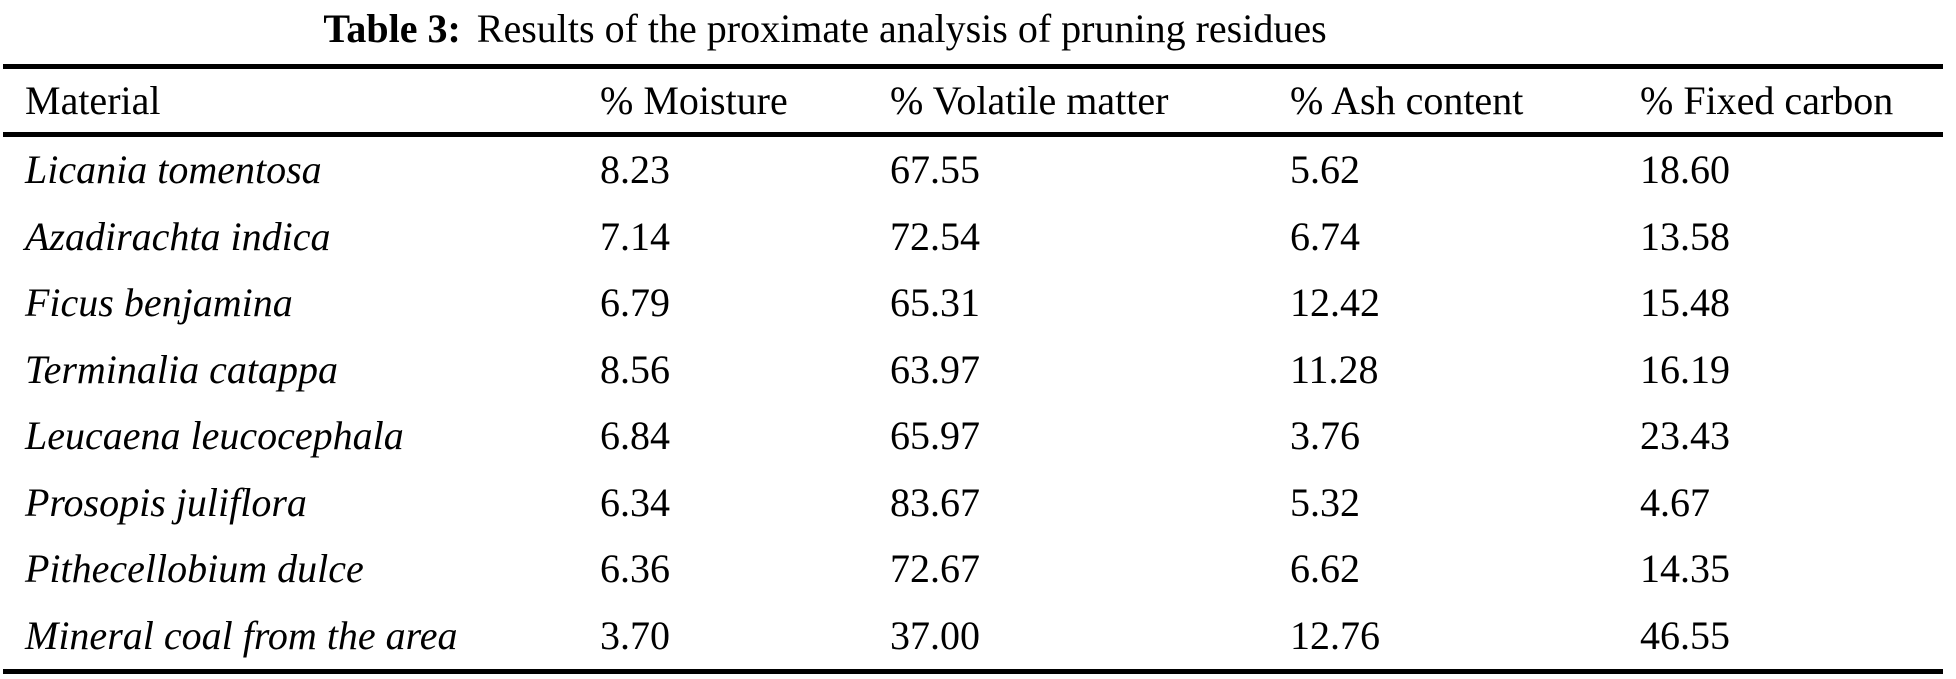 The height and width of the screenshot is (679, 1956). Describe the element at coordinates (1335, 302) in the screenshot. I see `cell-ash-content: 12.42` at that location.